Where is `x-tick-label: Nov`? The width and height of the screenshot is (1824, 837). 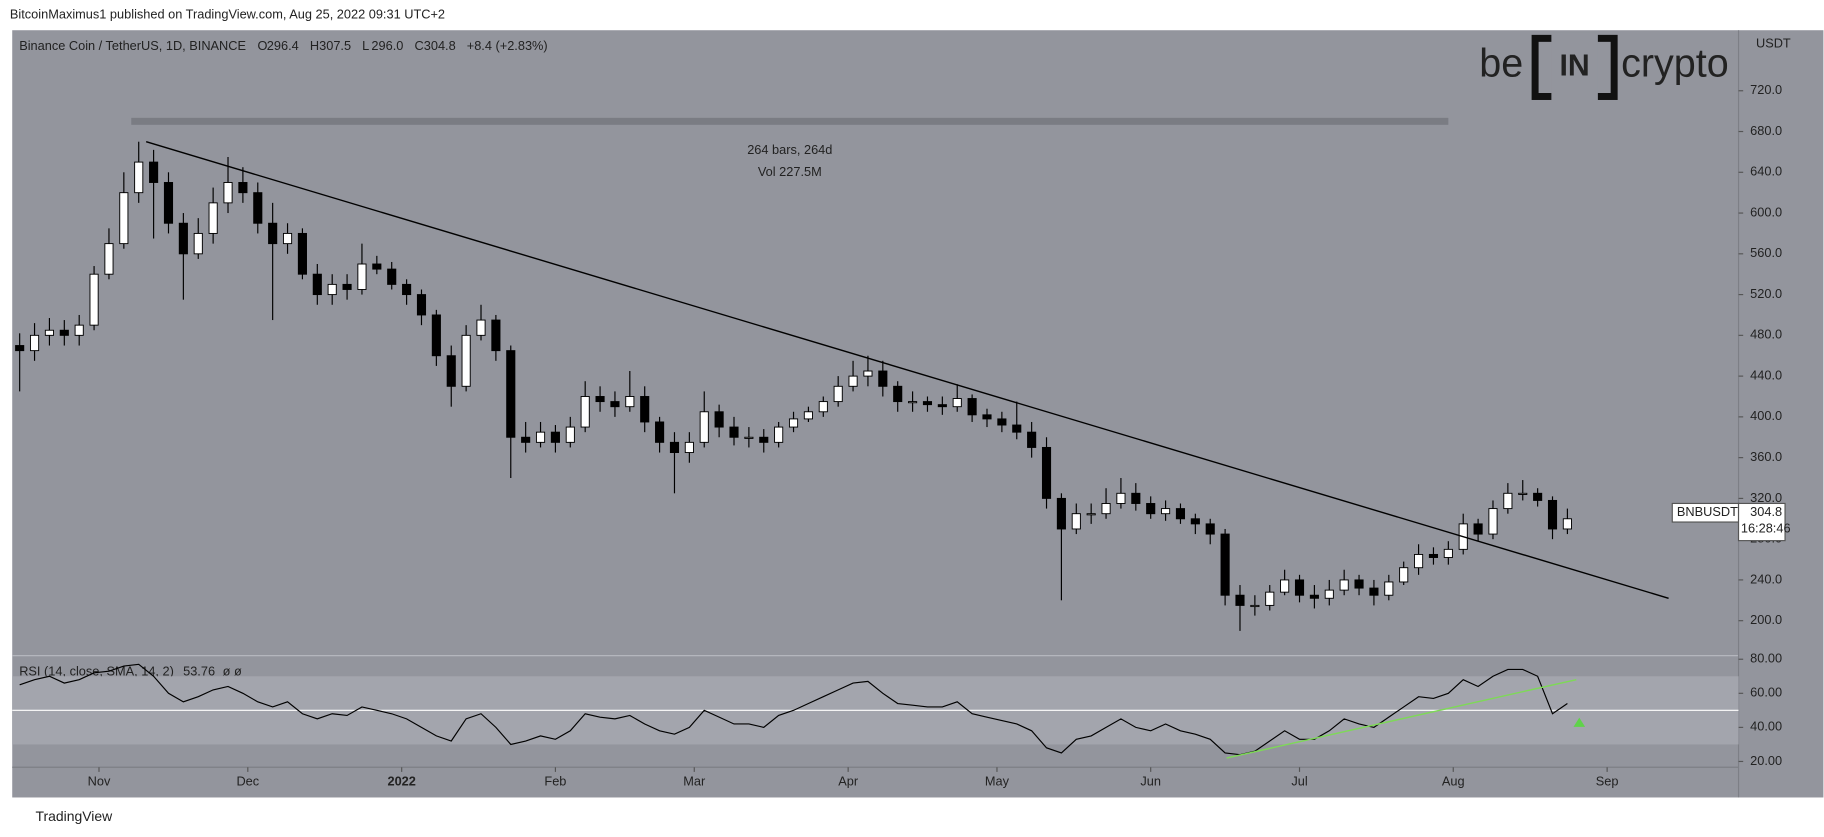
x-tick-label: Nov is located at coordinates (99, 781).